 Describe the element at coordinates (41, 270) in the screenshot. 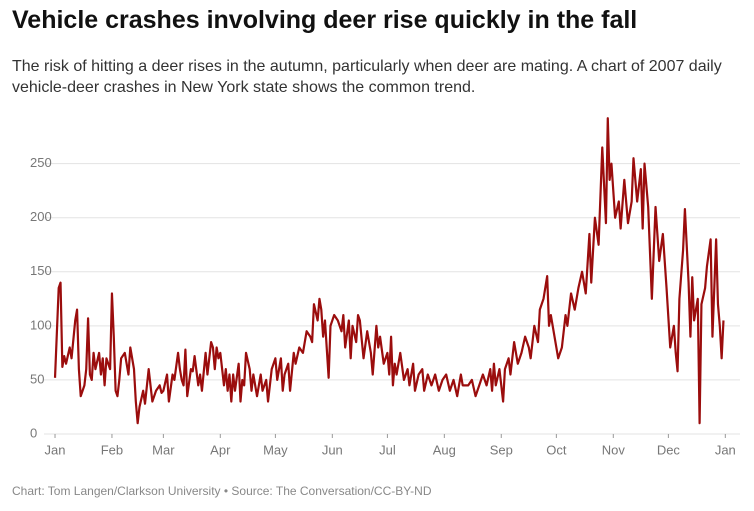

I see `y-tick-label: 150` at that location.